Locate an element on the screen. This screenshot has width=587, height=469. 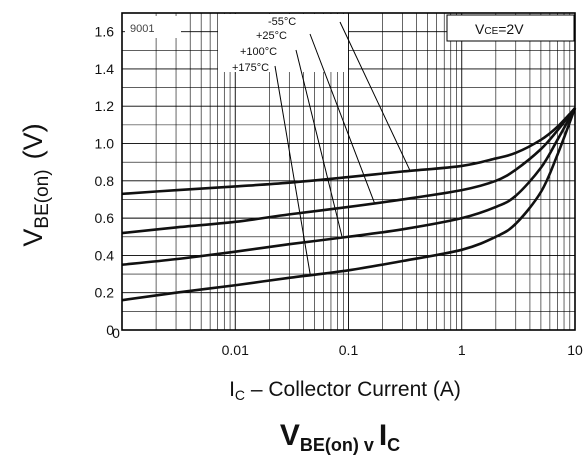
condition-sub: CE is located at coordinates (491, 31).